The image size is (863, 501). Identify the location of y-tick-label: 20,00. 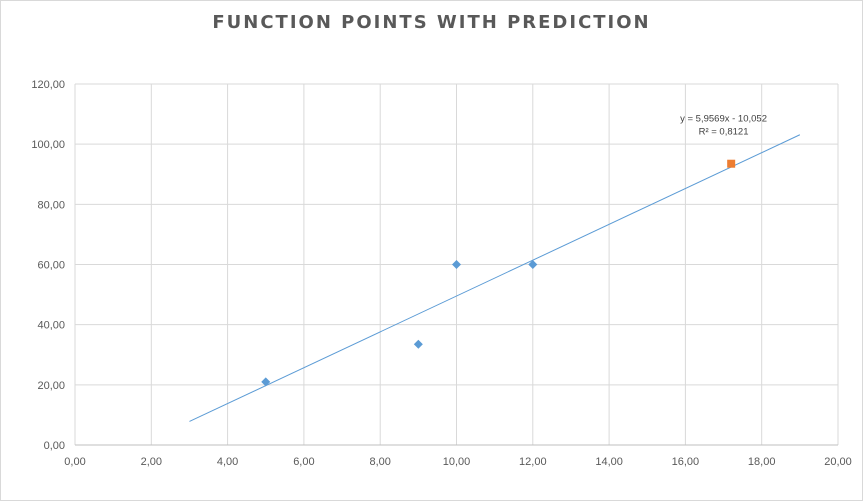
(51, 386).